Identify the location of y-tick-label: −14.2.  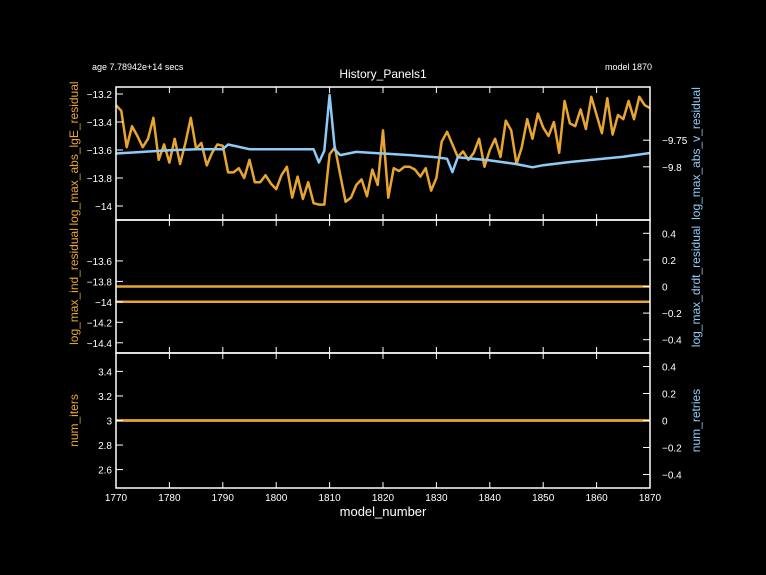
(100, 323).